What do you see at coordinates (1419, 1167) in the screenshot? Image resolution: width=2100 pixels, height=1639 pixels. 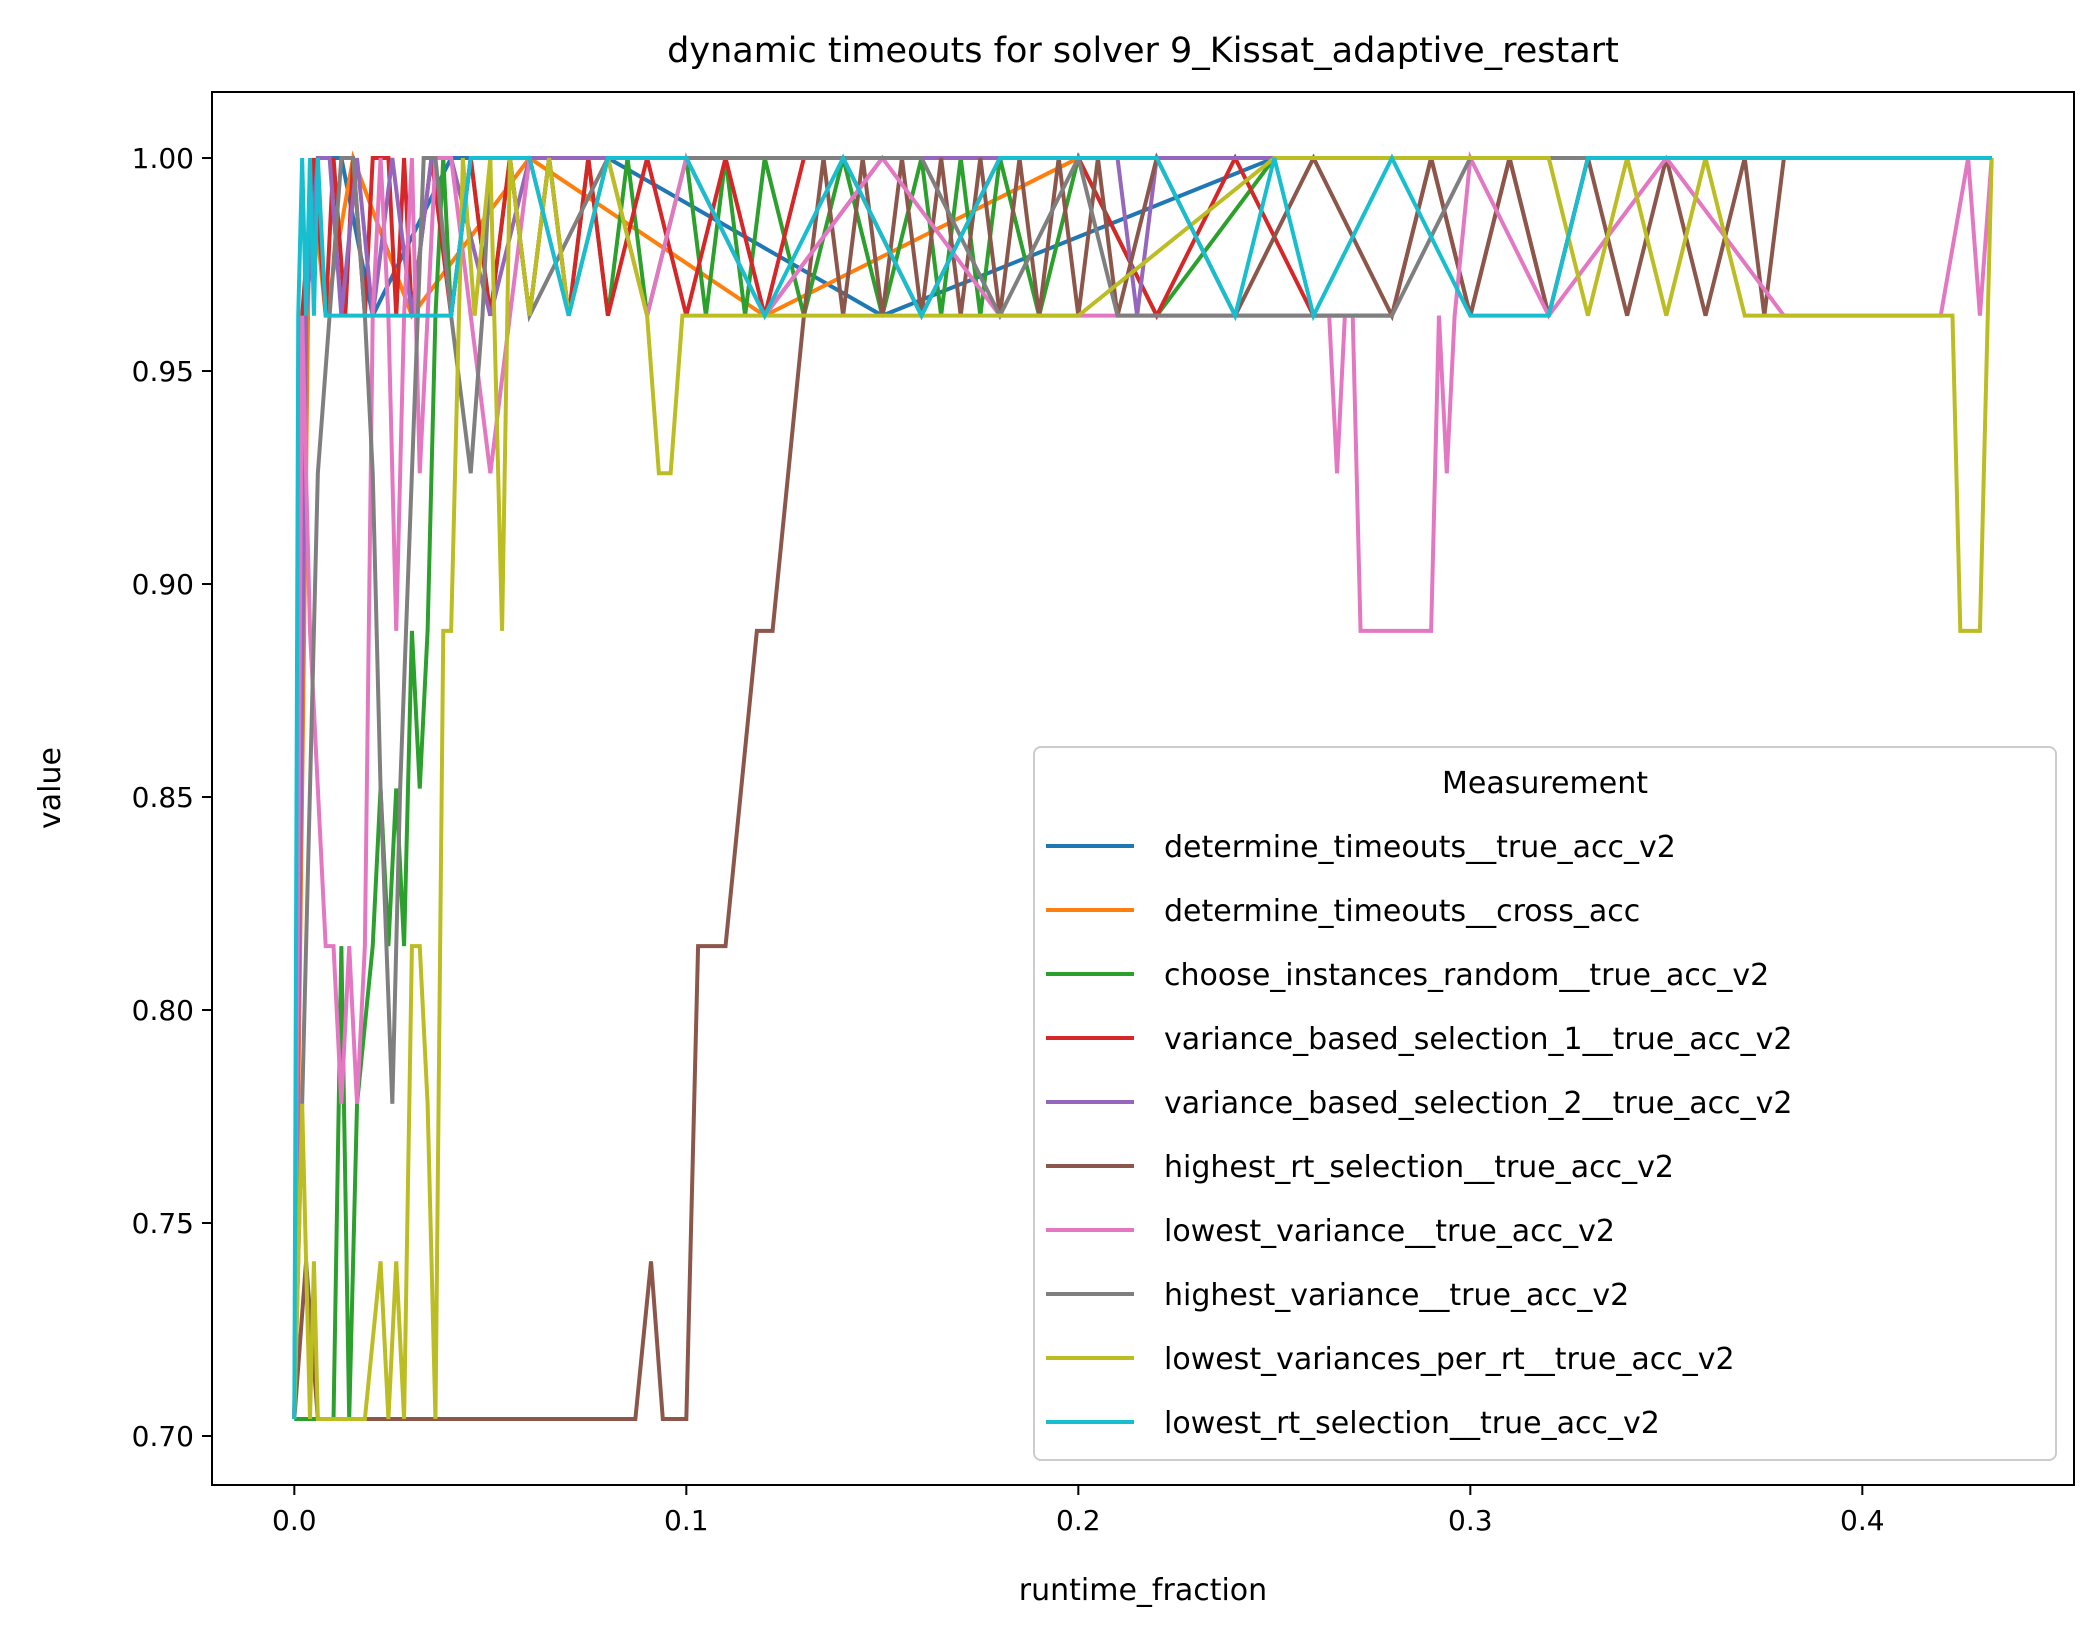 I see `legend-label: highest_rt_selection__true_acc_v2` at bounding box center [1419, 1167].